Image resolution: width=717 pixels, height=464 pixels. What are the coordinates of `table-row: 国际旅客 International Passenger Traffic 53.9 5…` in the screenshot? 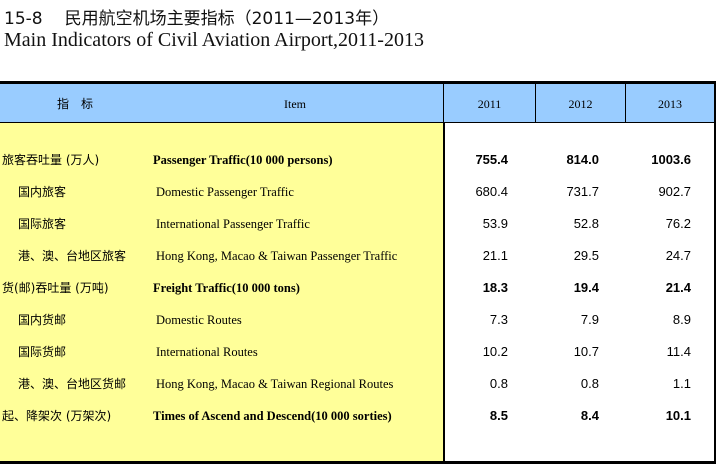 It's located at (357, 224).